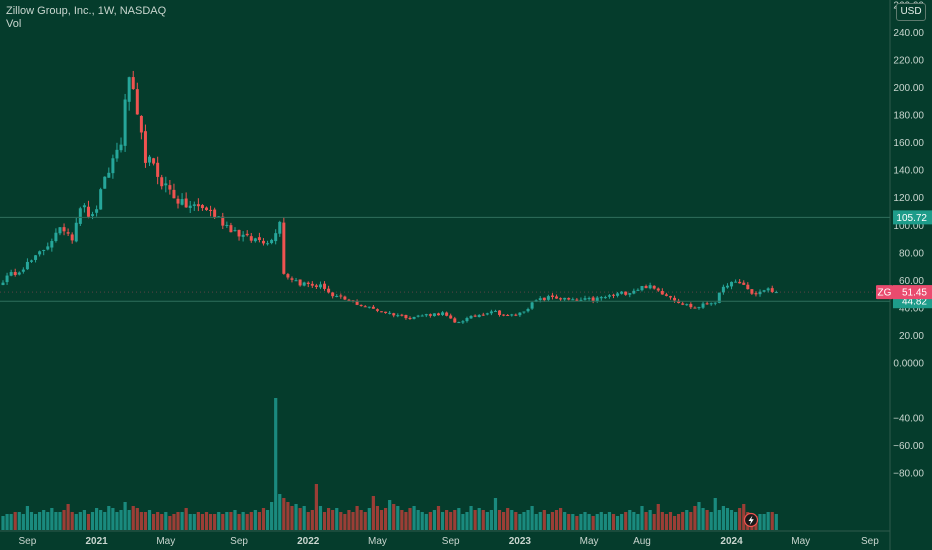 Image resolution: width=932 pixels, height=550 pixels. What do you see at coordinates (165, 541) in the screenshot?
I see `time-axis-label: May` at bounding box center [165, 541].